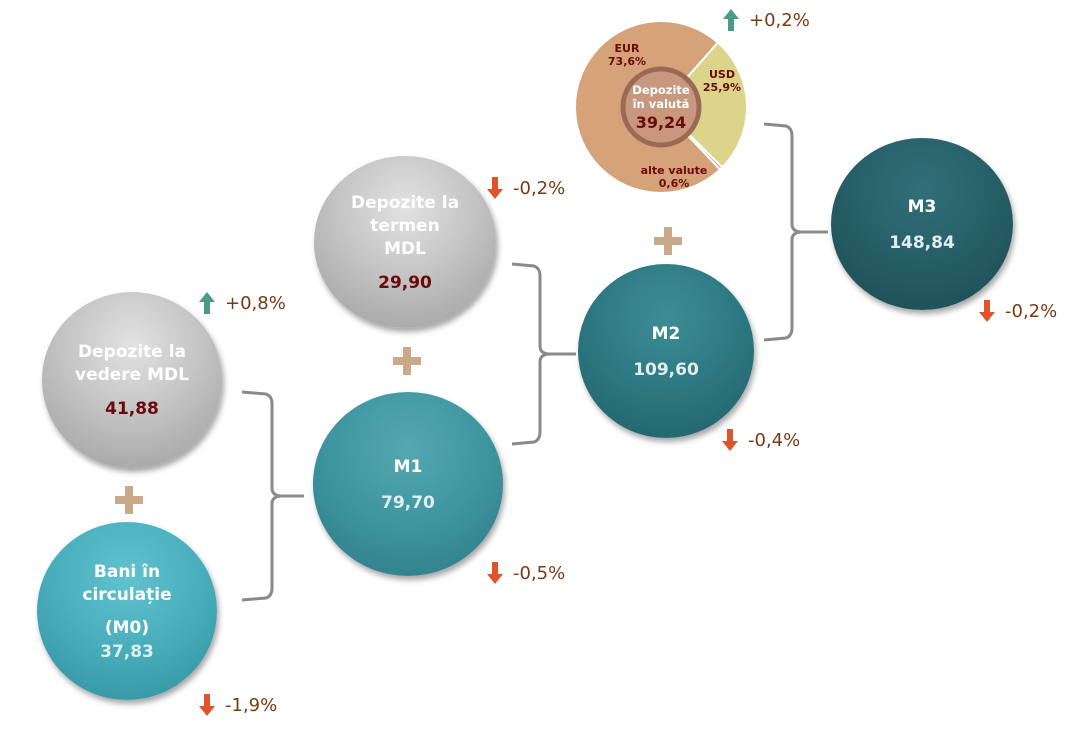  I want to click on node-m1: M1 79,70, so click(408, 484).